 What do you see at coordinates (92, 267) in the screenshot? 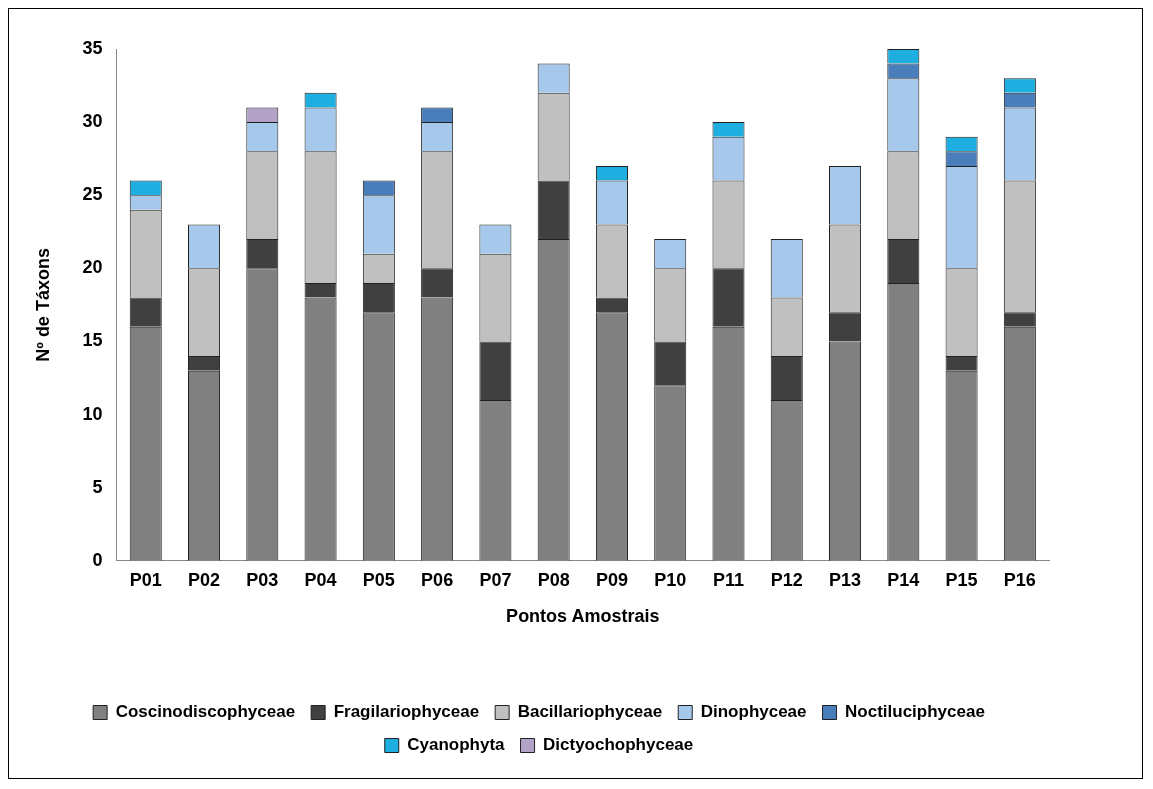
I see `y-tick-label: 20` at bounding box center [92, 267].